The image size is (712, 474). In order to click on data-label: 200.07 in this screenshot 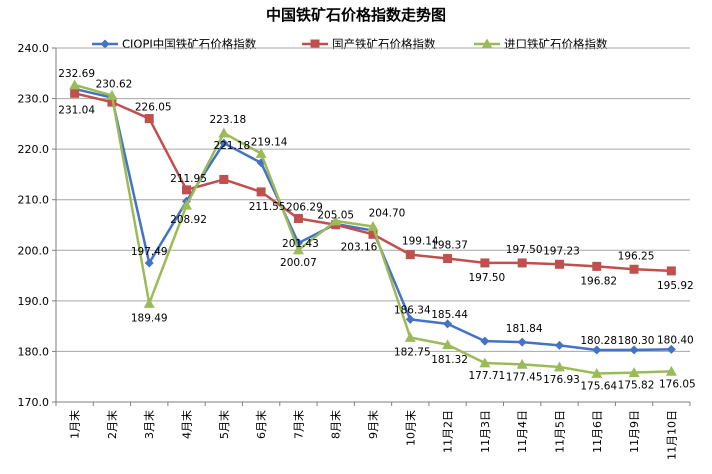, I will do `click(298, 263)`.